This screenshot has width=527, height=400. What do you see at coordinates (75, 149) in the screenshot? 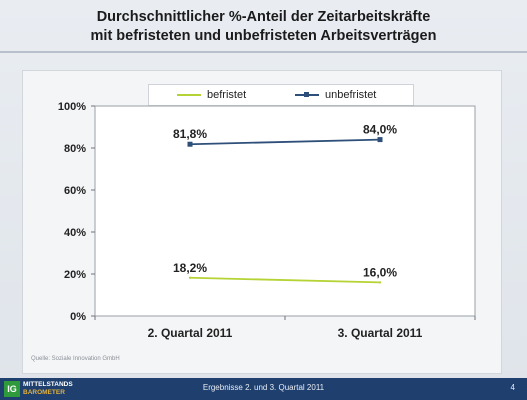
I see `y-tick-label: 80%` at bounding box center [75, 149].